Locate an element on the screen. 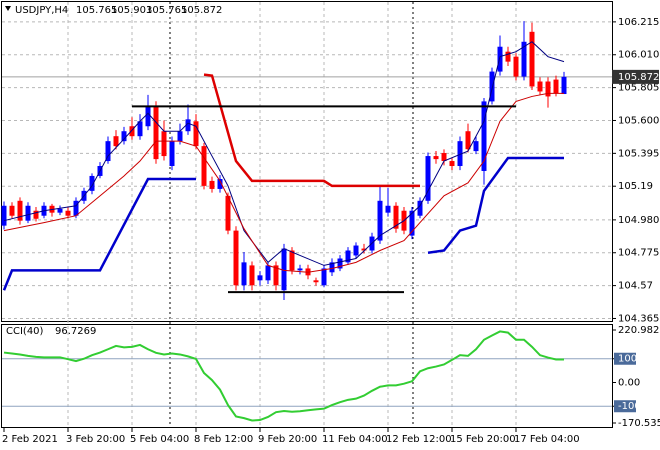  y-tick-label: 104.775 is located at coordinates (638, 253).